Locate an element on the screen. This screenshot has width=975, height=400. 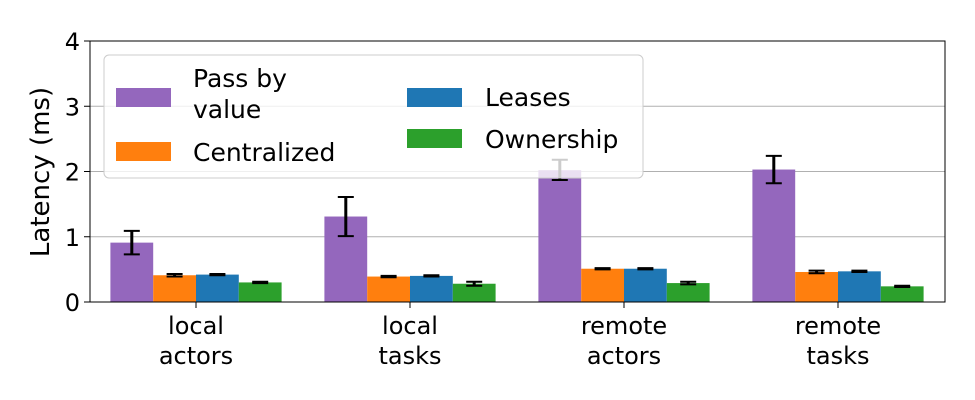
y-tick-label: 0 is located at coordinates (72, 303).